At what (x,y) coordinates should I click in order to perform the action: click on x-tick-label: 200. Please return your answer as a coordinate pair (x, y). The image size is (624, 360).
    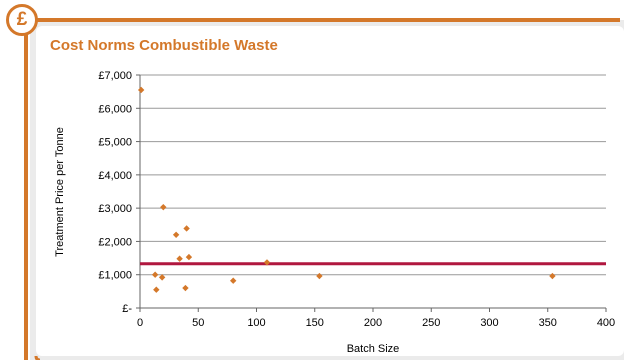
    Looking at the image, I should click on (373, 323).